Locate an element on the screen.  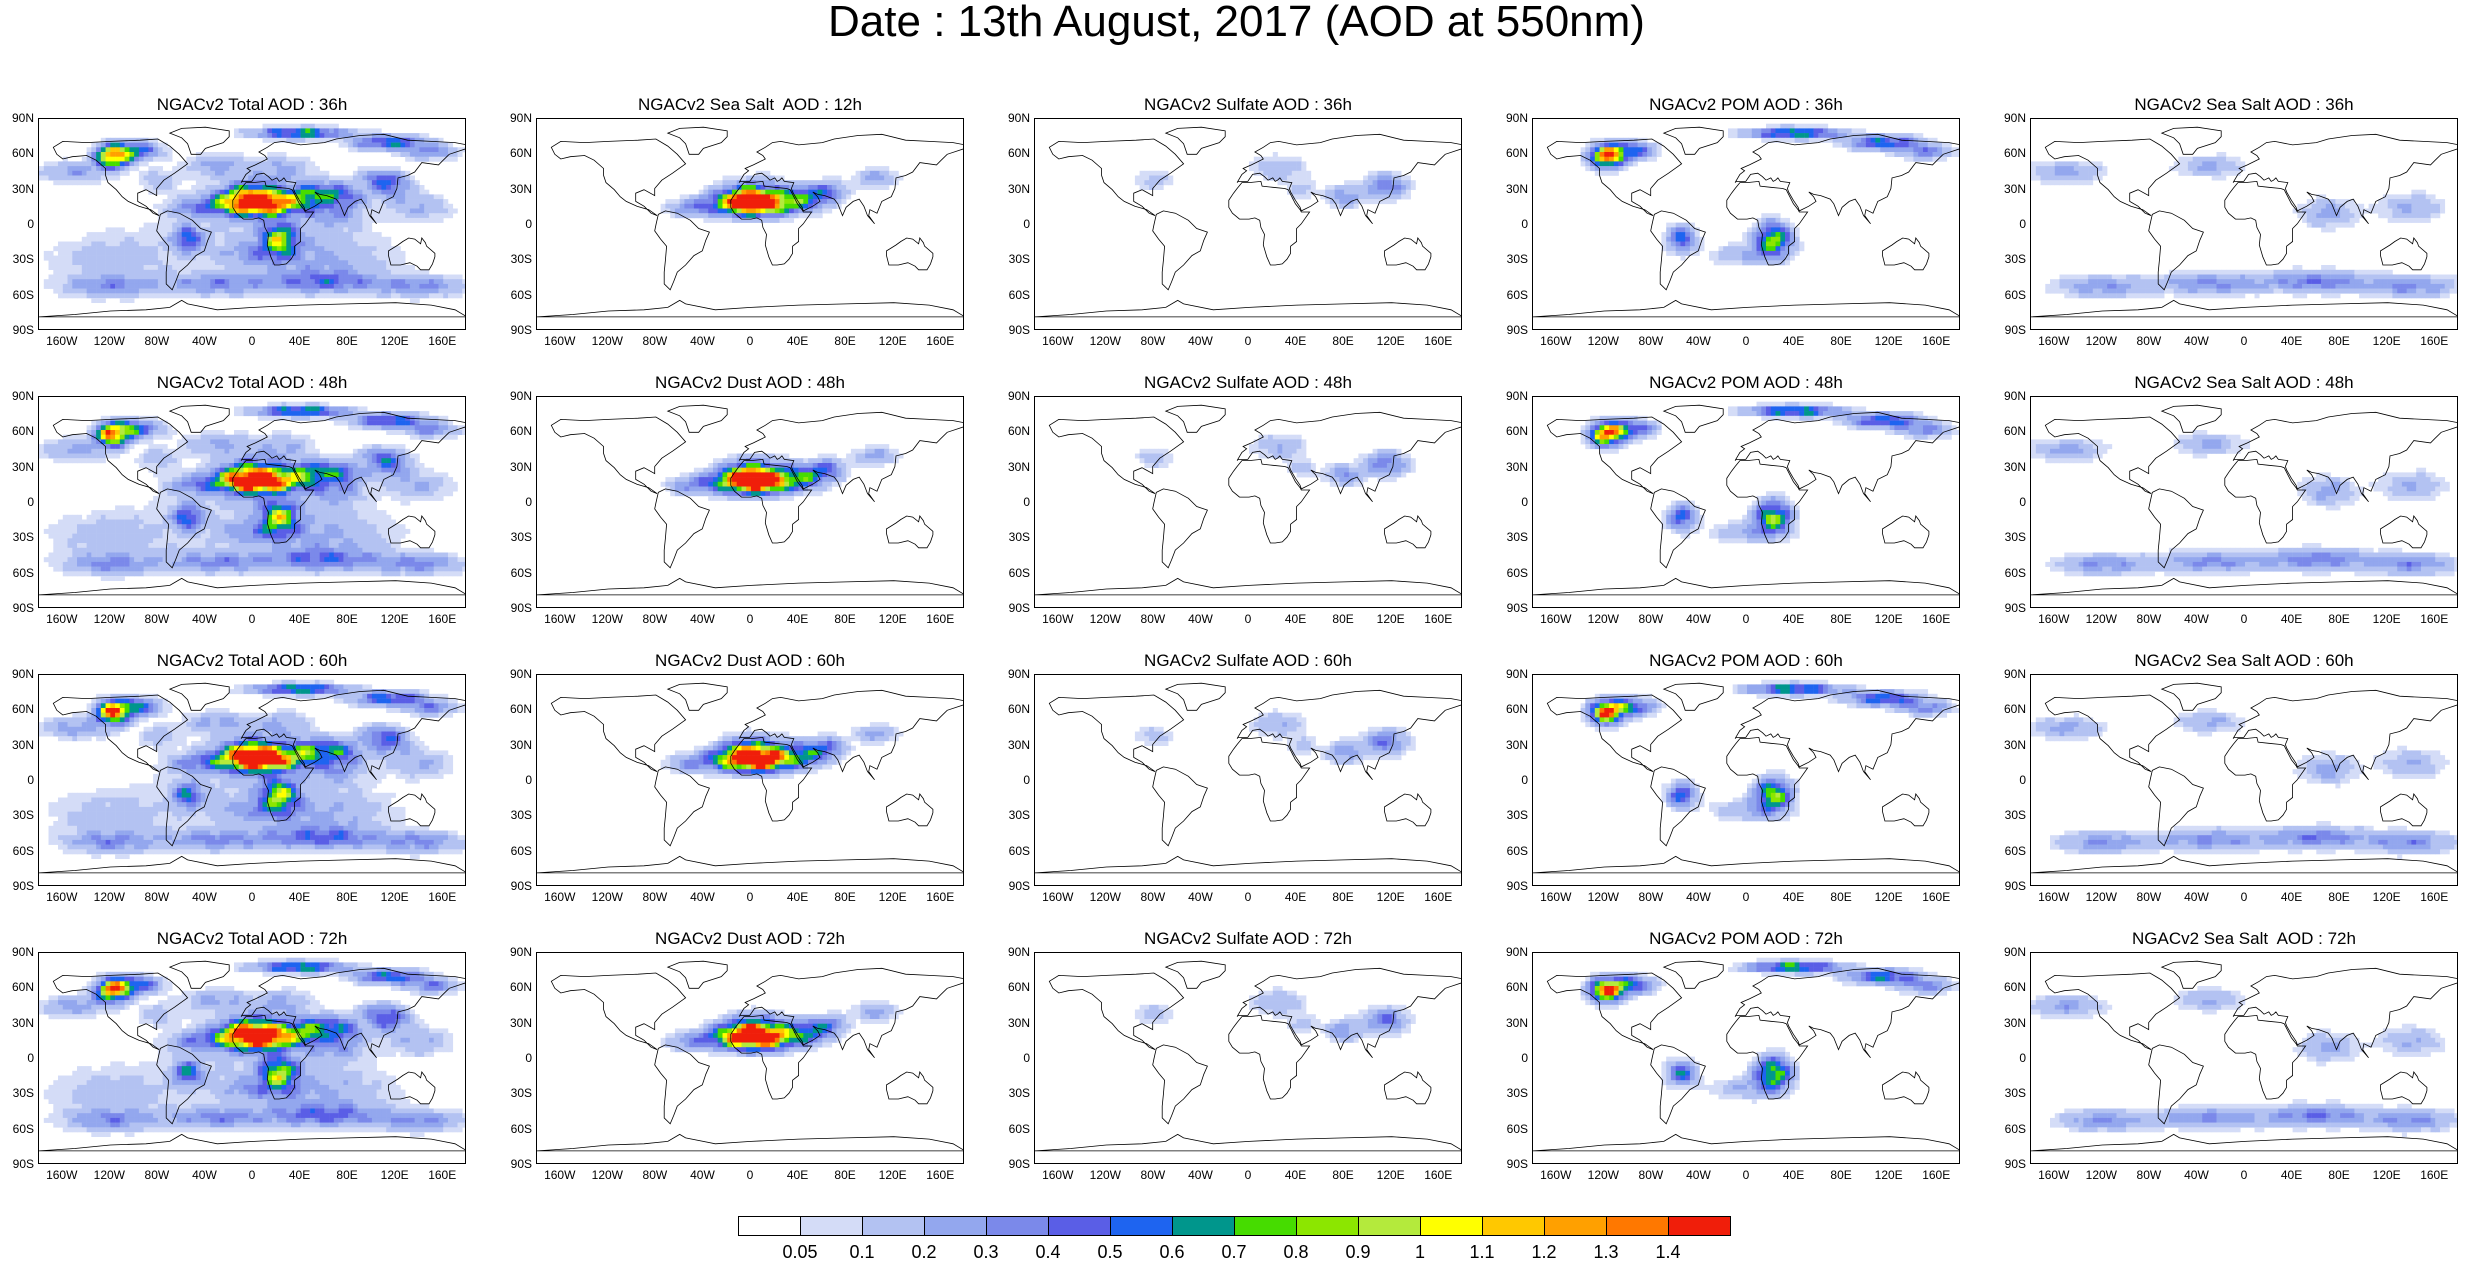
lon-tick-label: 80E is located at coordinates (845, 1175).